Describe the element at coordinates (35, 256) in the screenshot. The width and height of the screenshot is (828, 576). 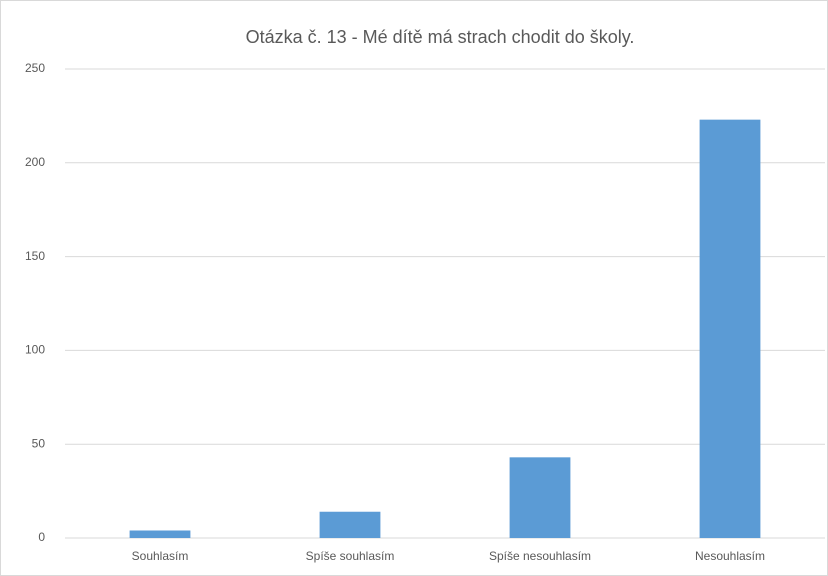
I see `y-tick-label: 150` at that location.